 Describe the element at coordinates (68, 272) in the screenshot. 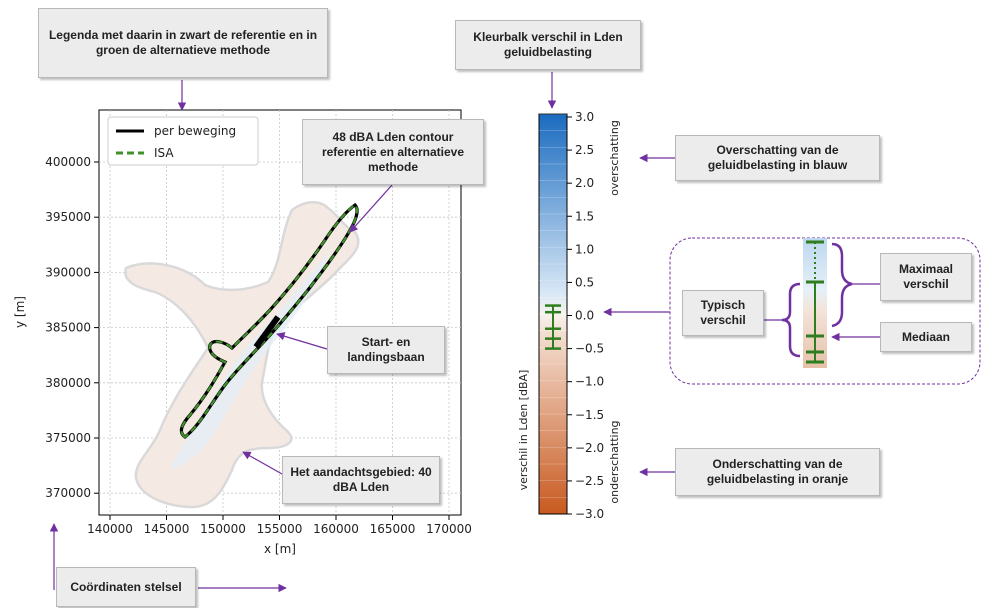

I see `y-tick-label: 390000` at that location.